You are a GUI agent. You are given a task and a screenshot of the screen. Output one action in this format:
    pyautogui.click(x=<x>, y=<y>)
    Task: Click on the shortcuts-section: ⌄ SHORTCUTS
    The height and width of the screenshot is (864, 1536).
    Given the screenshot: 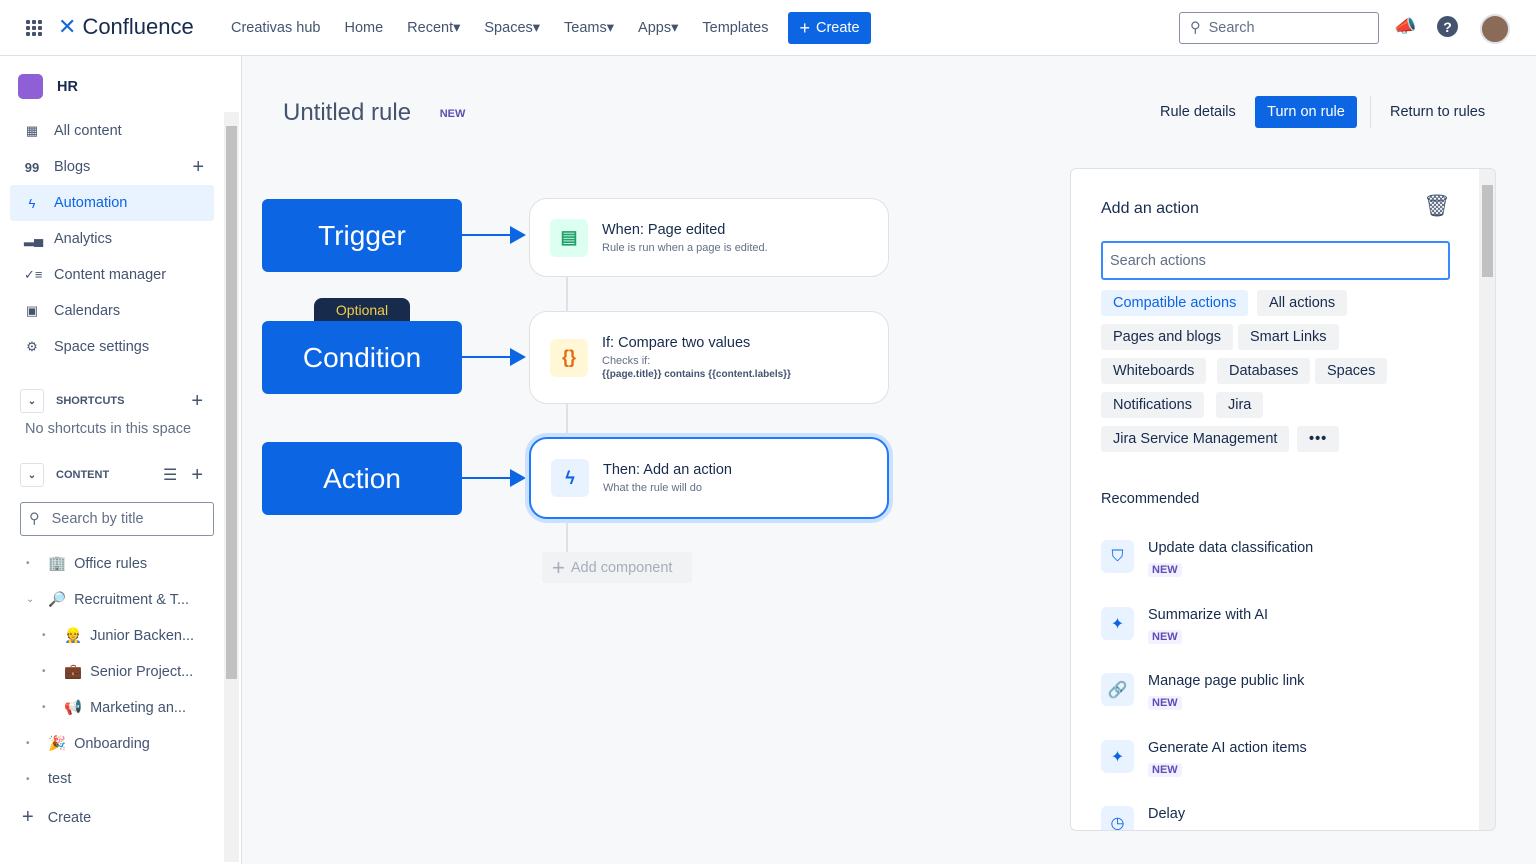 What is the action you would take?
    pyautogui.click(x=72, y=401)
    